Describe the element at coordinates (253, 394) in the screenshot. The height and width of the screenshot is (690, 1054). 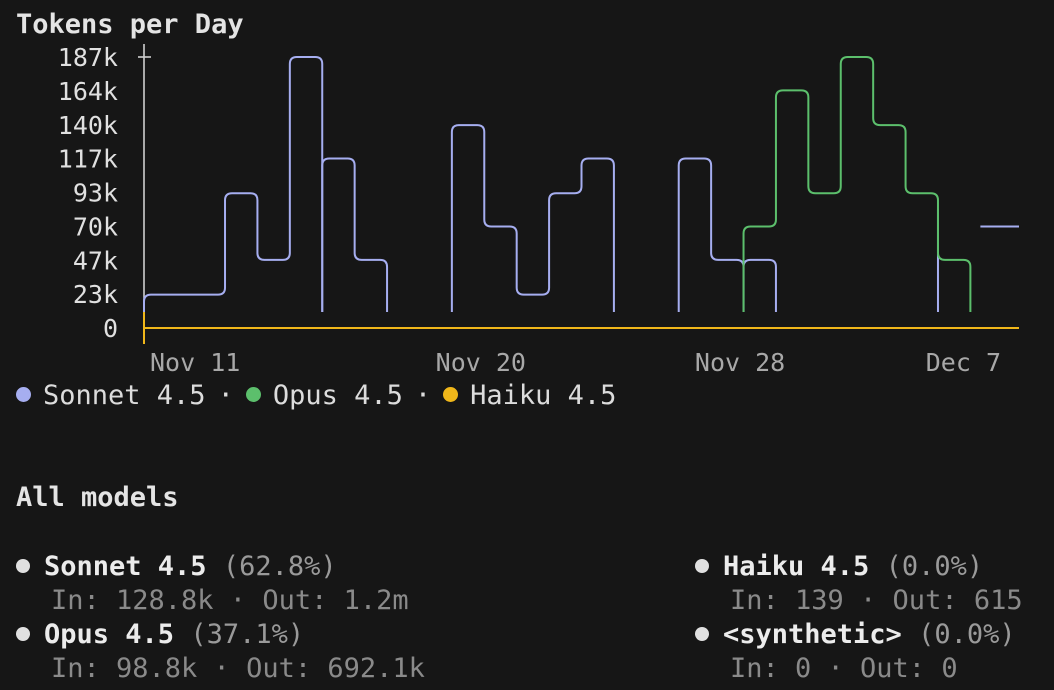
I see `legend-dot-opus` at that location.